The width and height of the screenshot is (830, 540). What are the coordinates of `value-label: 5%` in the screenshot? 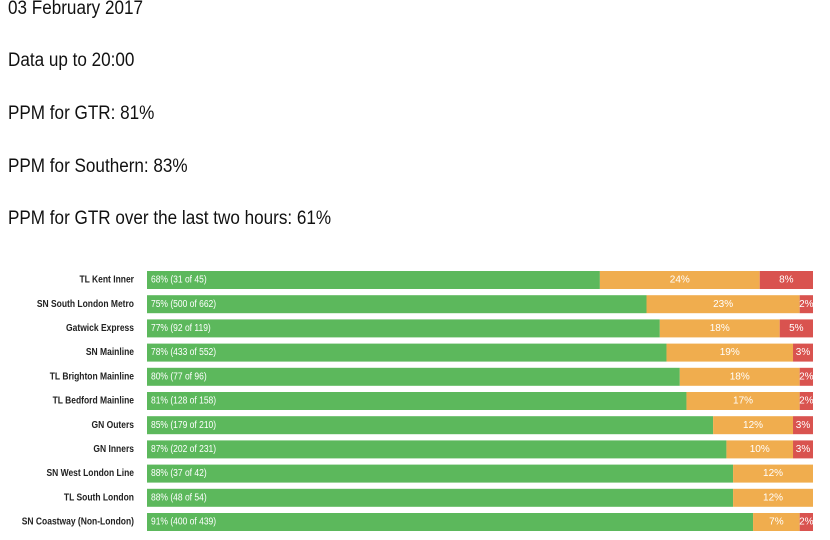 It's located at (796, 328).